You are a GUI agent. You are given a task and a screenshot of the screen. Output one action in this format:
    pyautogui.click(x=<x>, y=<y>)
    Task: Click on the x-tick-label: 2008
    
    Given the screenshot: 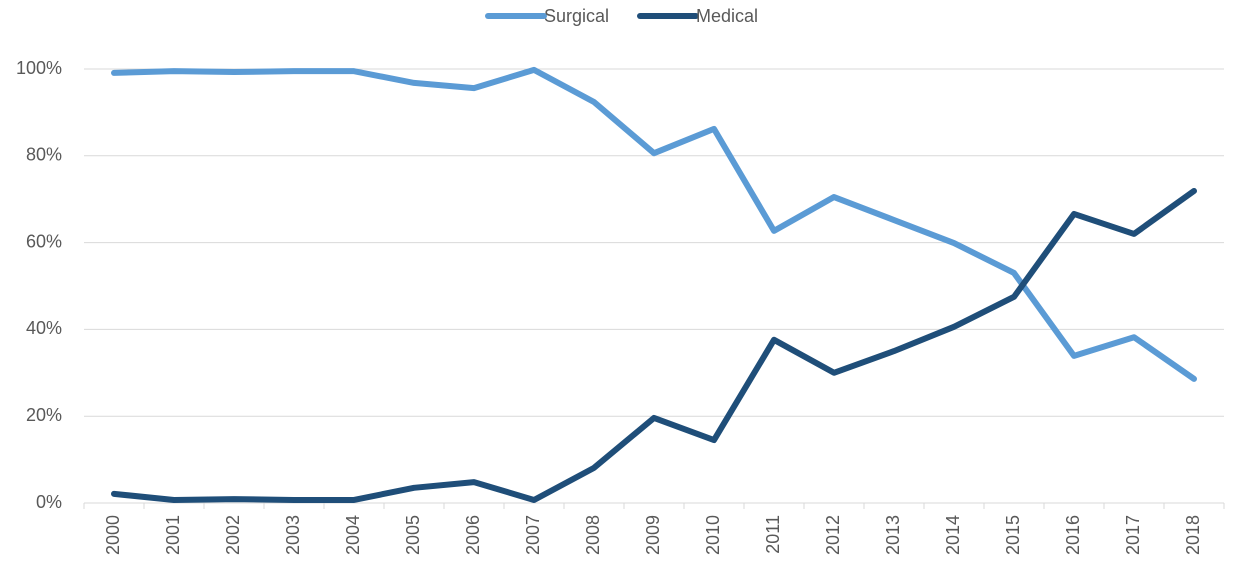 What is the action you would take?
    pyautogui.click(x=593, y=535)
    